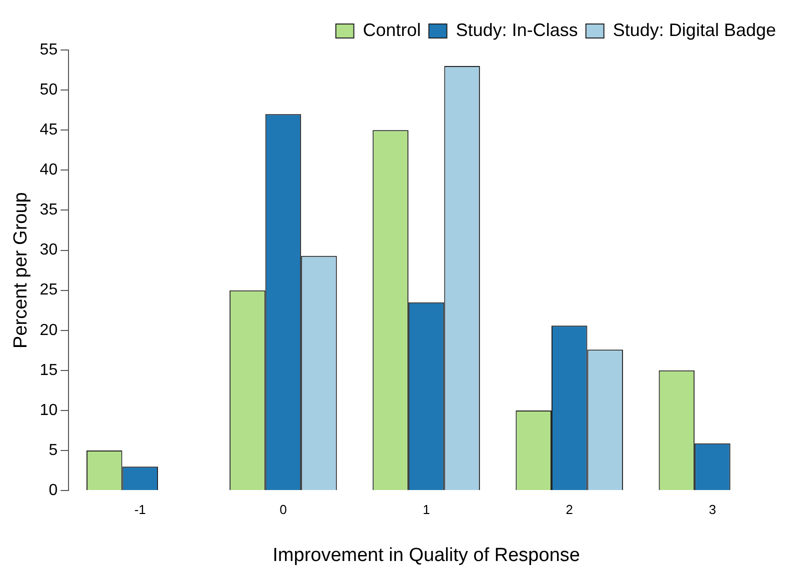  Describe the element at coordinates (49, 290) in the screenshot. I see `y-tick-label: 25` at that location.